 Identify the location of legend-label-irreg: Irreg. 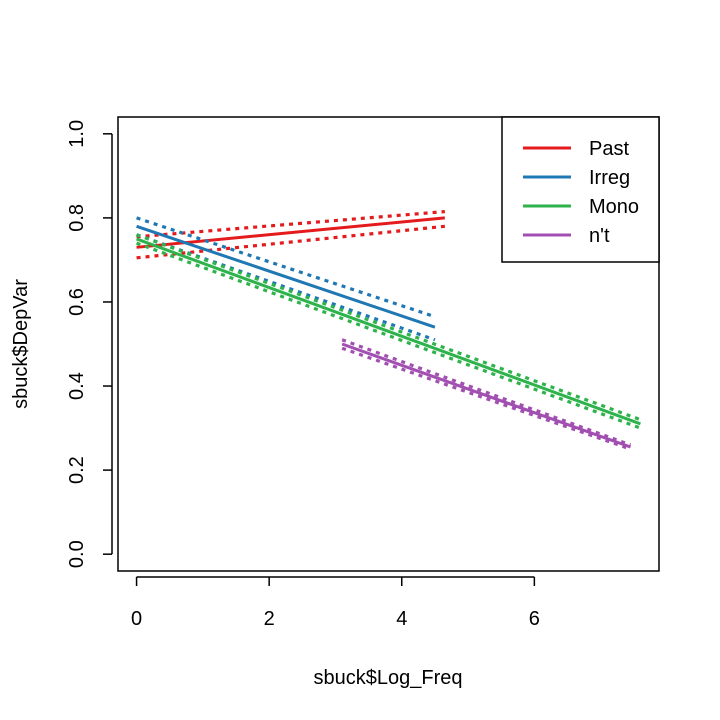
(609, 178).